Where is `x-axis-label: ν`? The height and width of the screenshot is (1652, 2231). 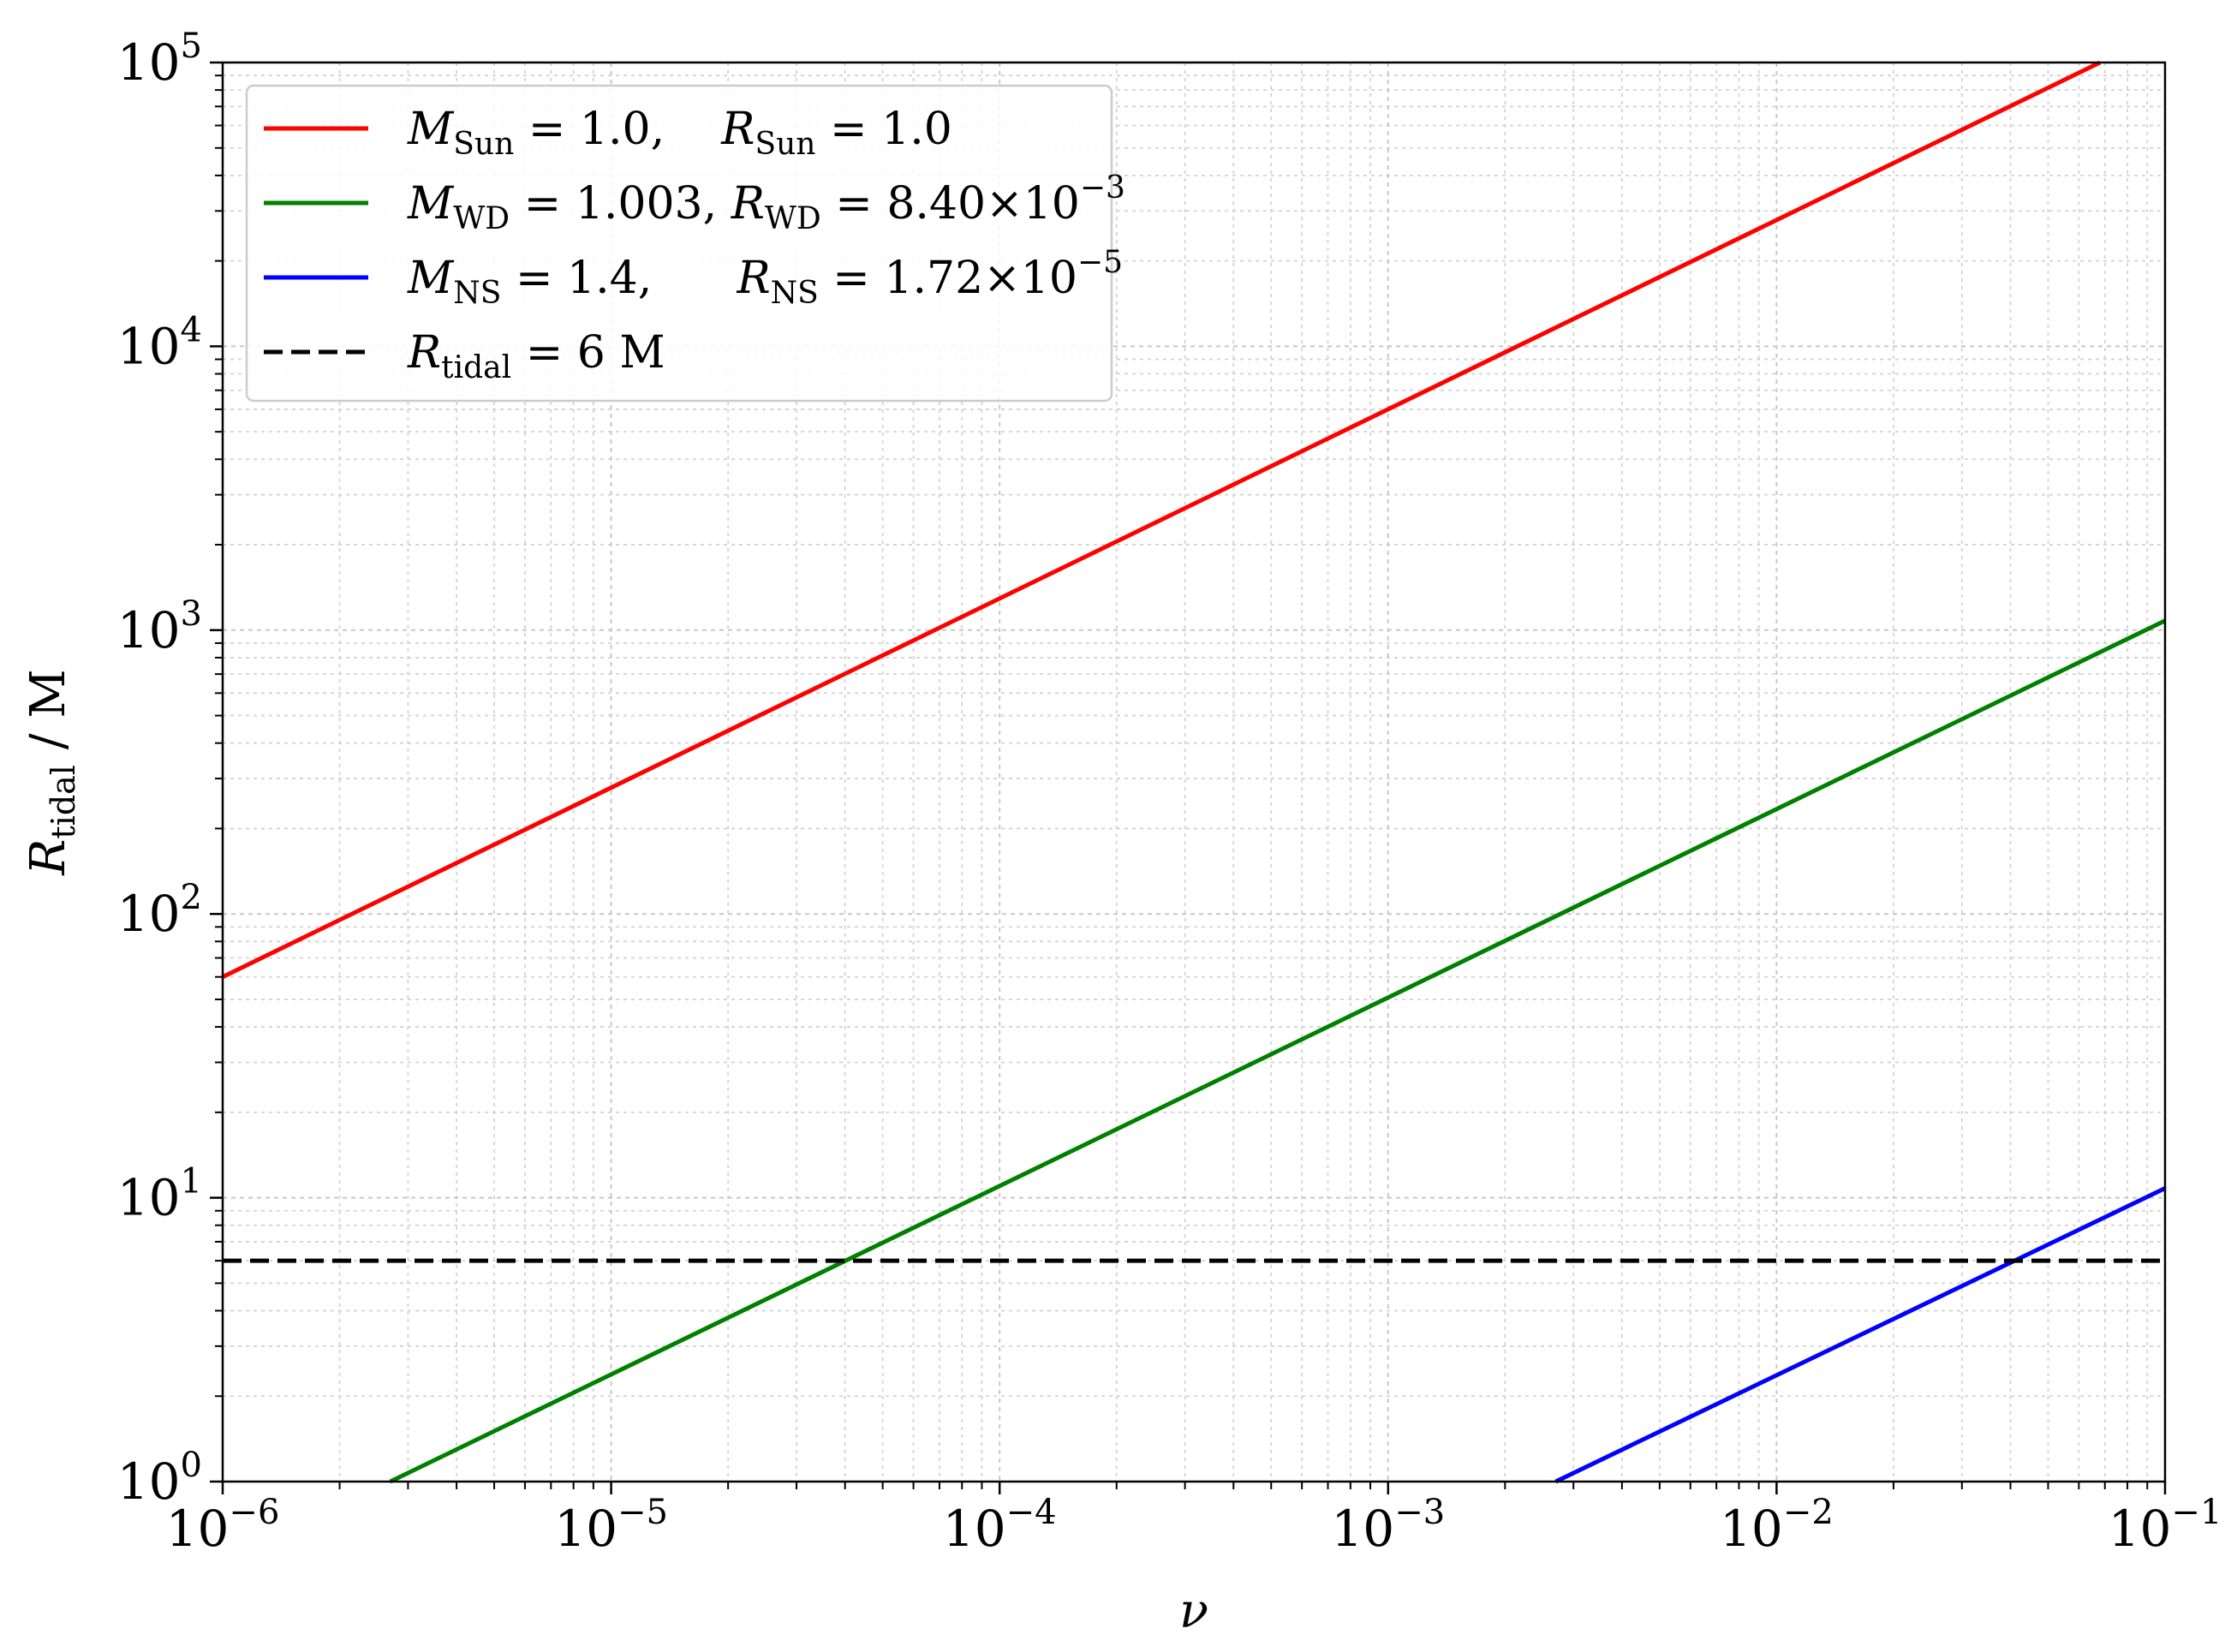 x-axis-label: ν is located at coordinates (1193, 1611).